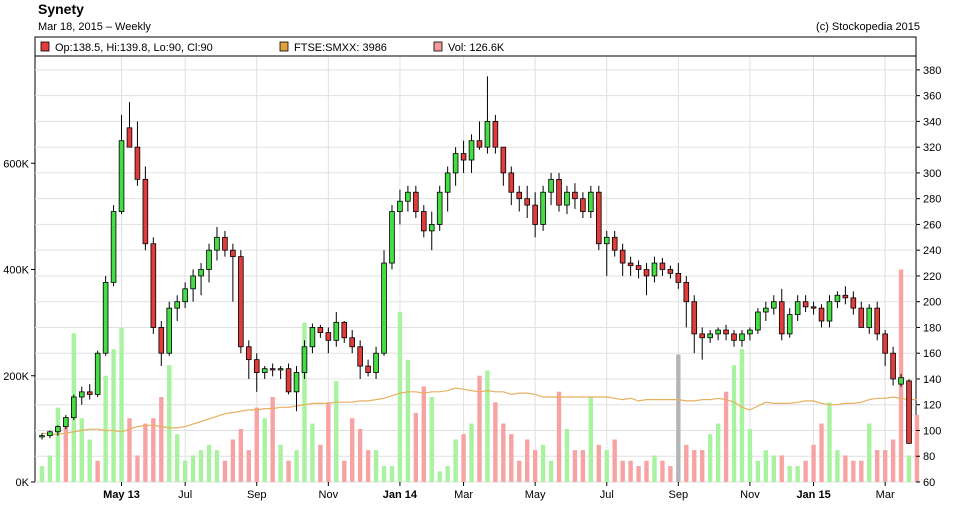 The width and height of the screenshot is (960, 517). I want to click on volume-tick-label: 400K, so click(16, 271).